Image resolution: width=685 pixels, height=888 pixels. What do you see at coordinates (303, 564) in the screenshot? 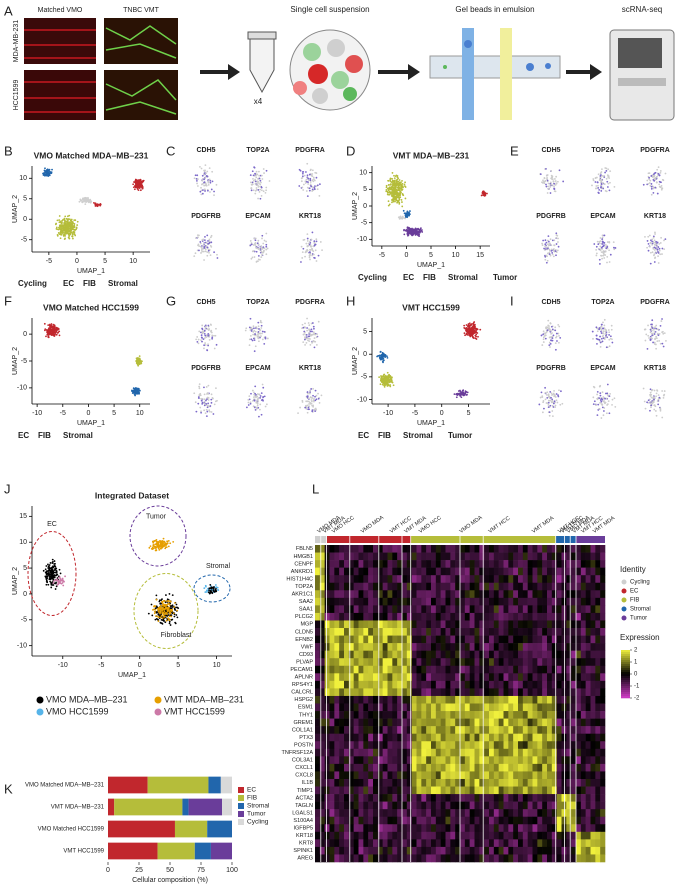
I see `gene-label: CENPF` at bounding box center [303, 564].